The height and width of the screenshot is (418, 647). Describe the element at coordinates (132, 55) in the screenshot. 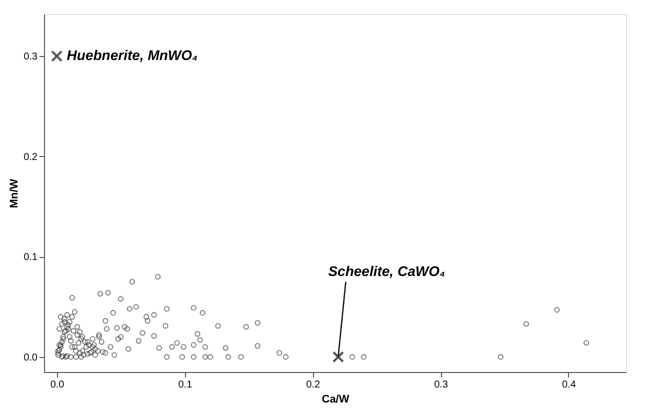

I see `annotation: Huebnerite, MnWO₄` at that location.